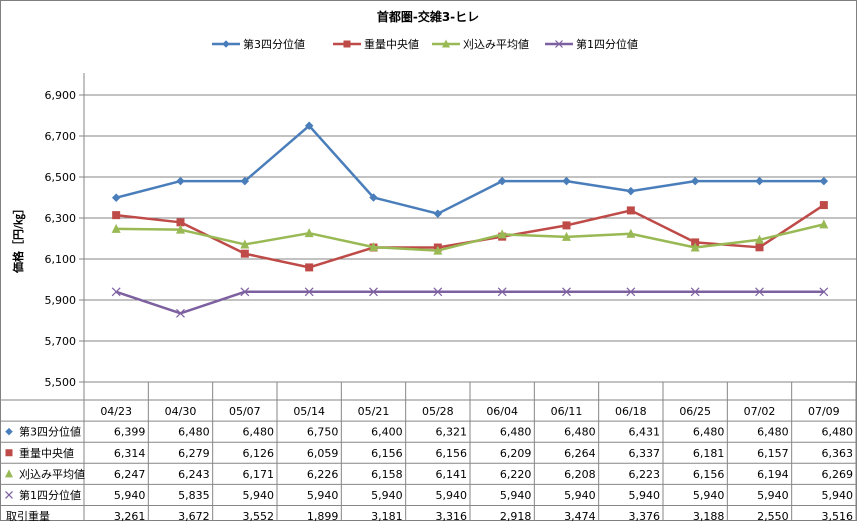  I want to click on table-cell-1-05-14: 6,750, so click(323, 432).